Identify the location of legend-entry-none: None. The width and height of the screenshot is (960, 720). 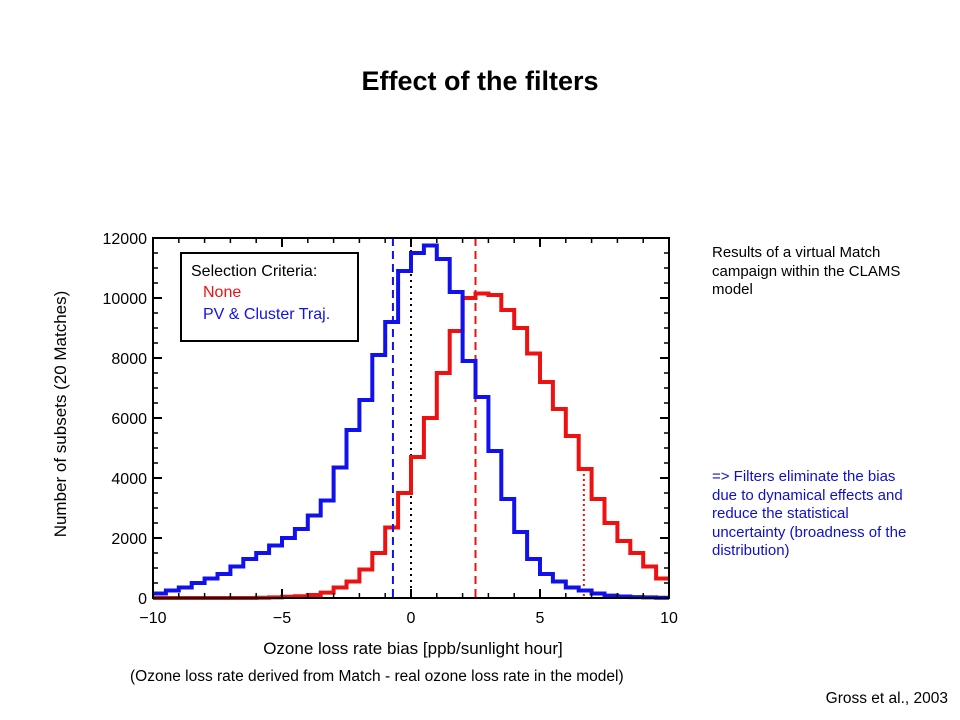
(222, 292).